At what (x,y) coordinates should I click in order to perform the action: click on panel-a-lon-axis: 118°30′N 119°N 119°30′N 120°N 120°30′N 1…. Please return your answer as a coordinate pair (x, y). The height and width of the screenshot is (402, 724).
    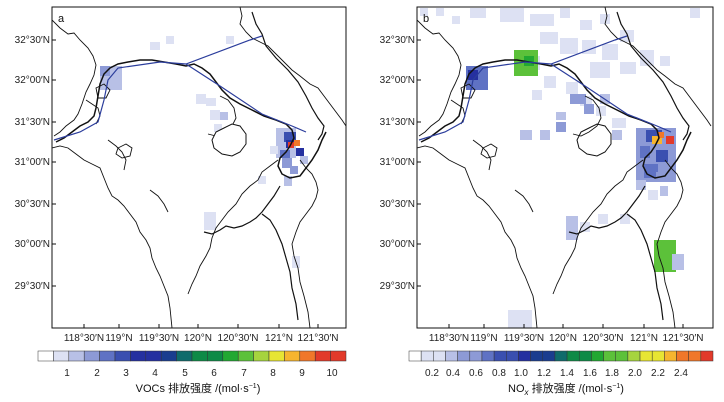
    Looking at the image, I should click on (201, 334).